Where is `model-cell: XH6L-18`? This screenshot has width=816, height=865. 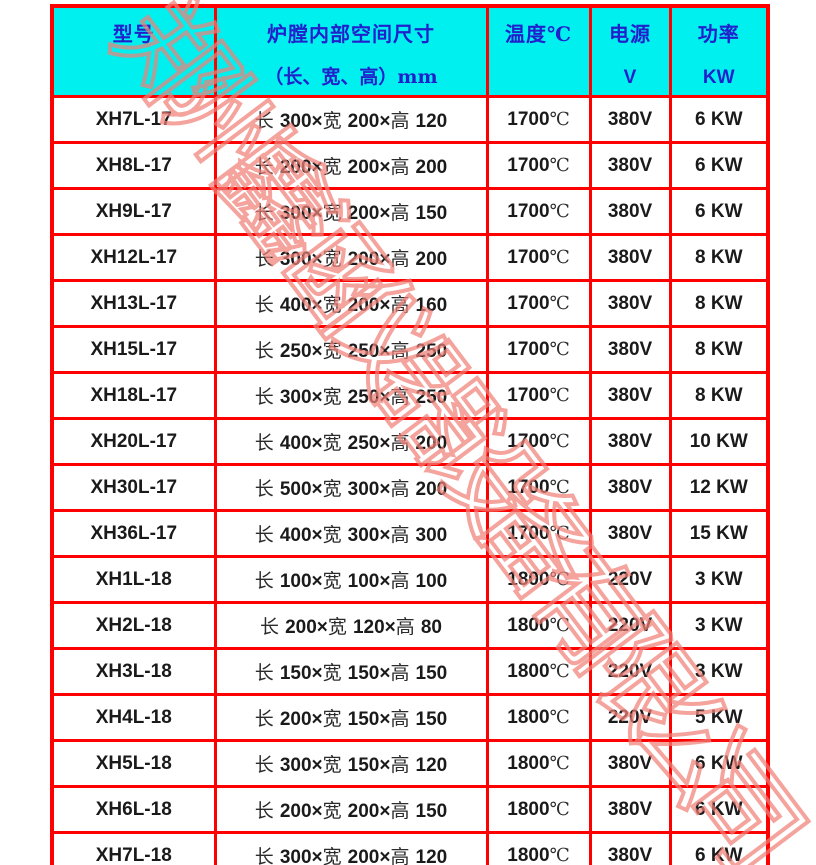
model-cell: XH6L-18 is located at coordinates (133, 809).